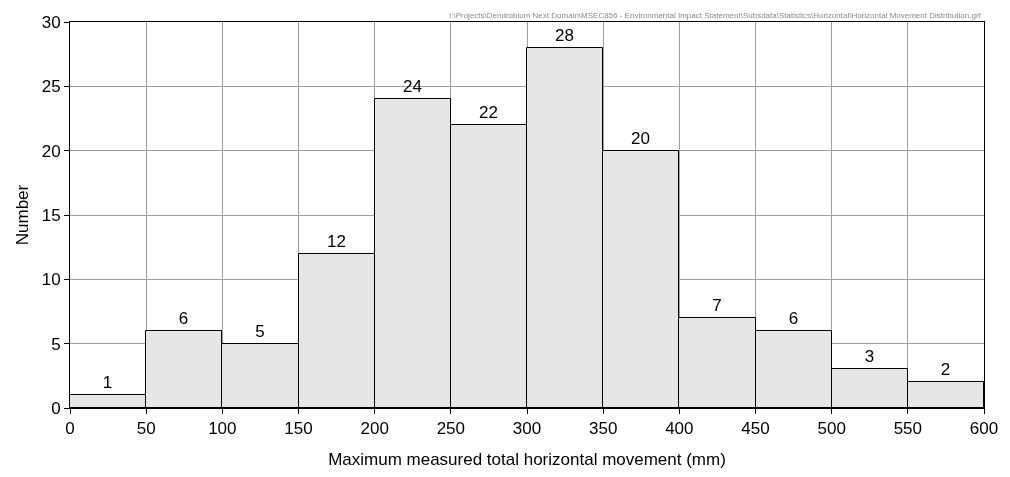  What do you see at coordinates (715, 15) in the screenshot?
I see `text: I:\Projects\Dendrobium Next Domain\MSEC856 - Environmental Impact Statement\Subsdata\Statistics\Horizontal\Horizontal Movement Distribution.grf` at bounding box center [715, 15].